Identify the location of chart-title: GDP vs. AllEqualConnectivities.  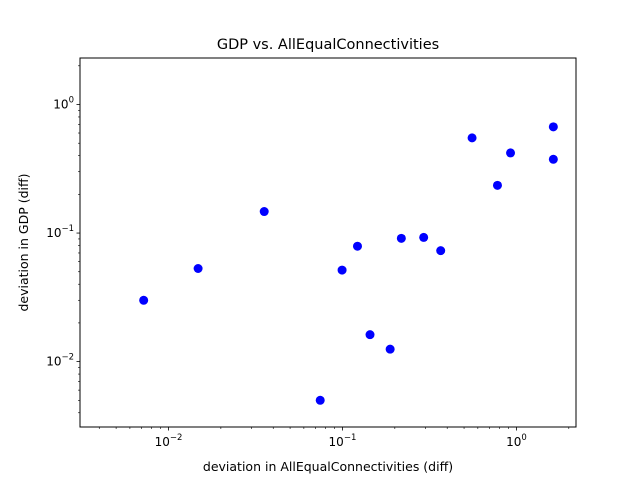
(328, 45).